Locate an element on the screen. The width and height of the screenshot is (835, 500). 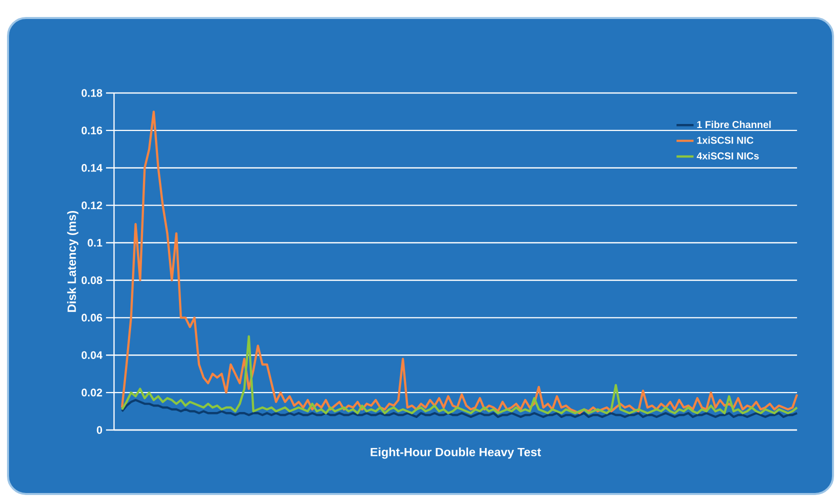
y-tick-label: 0.04 is located at coordinates (92, 355).